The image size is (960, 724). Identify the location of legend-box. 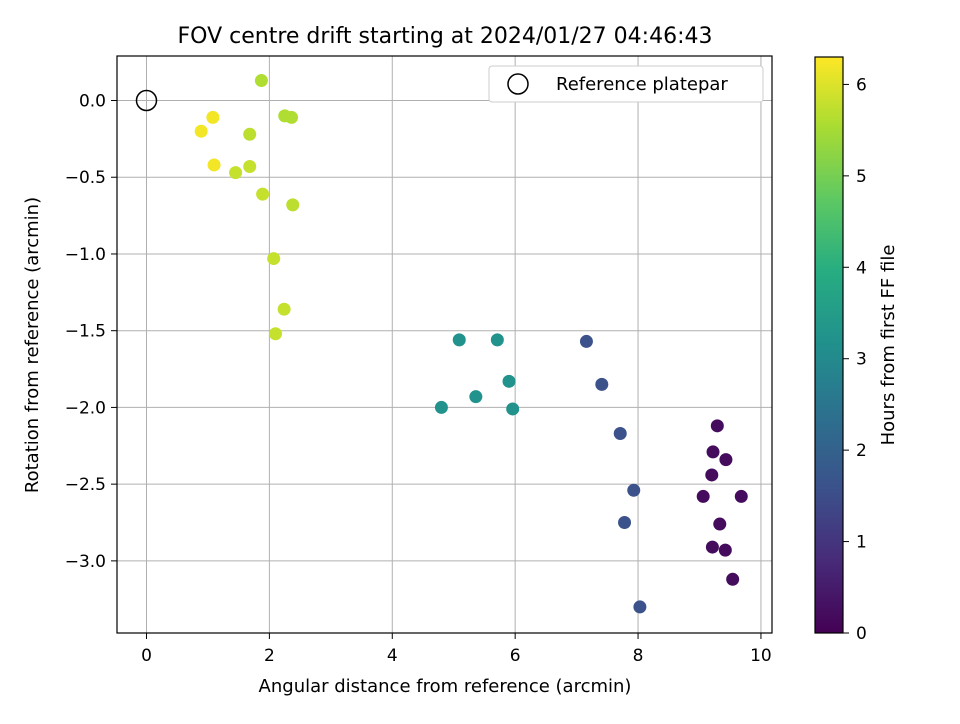
(626, 84).